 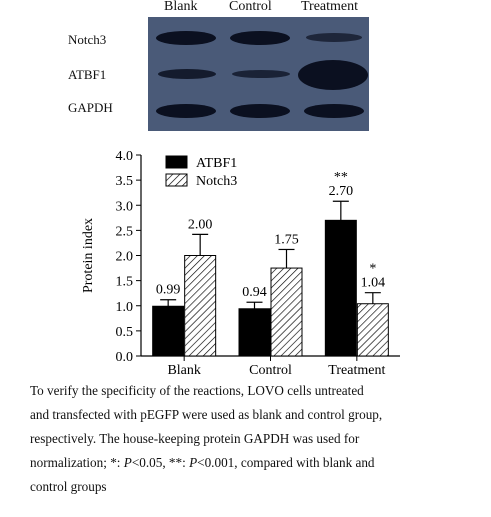 I want to click on x-tick-label: Control, so click(x=270, y=370).